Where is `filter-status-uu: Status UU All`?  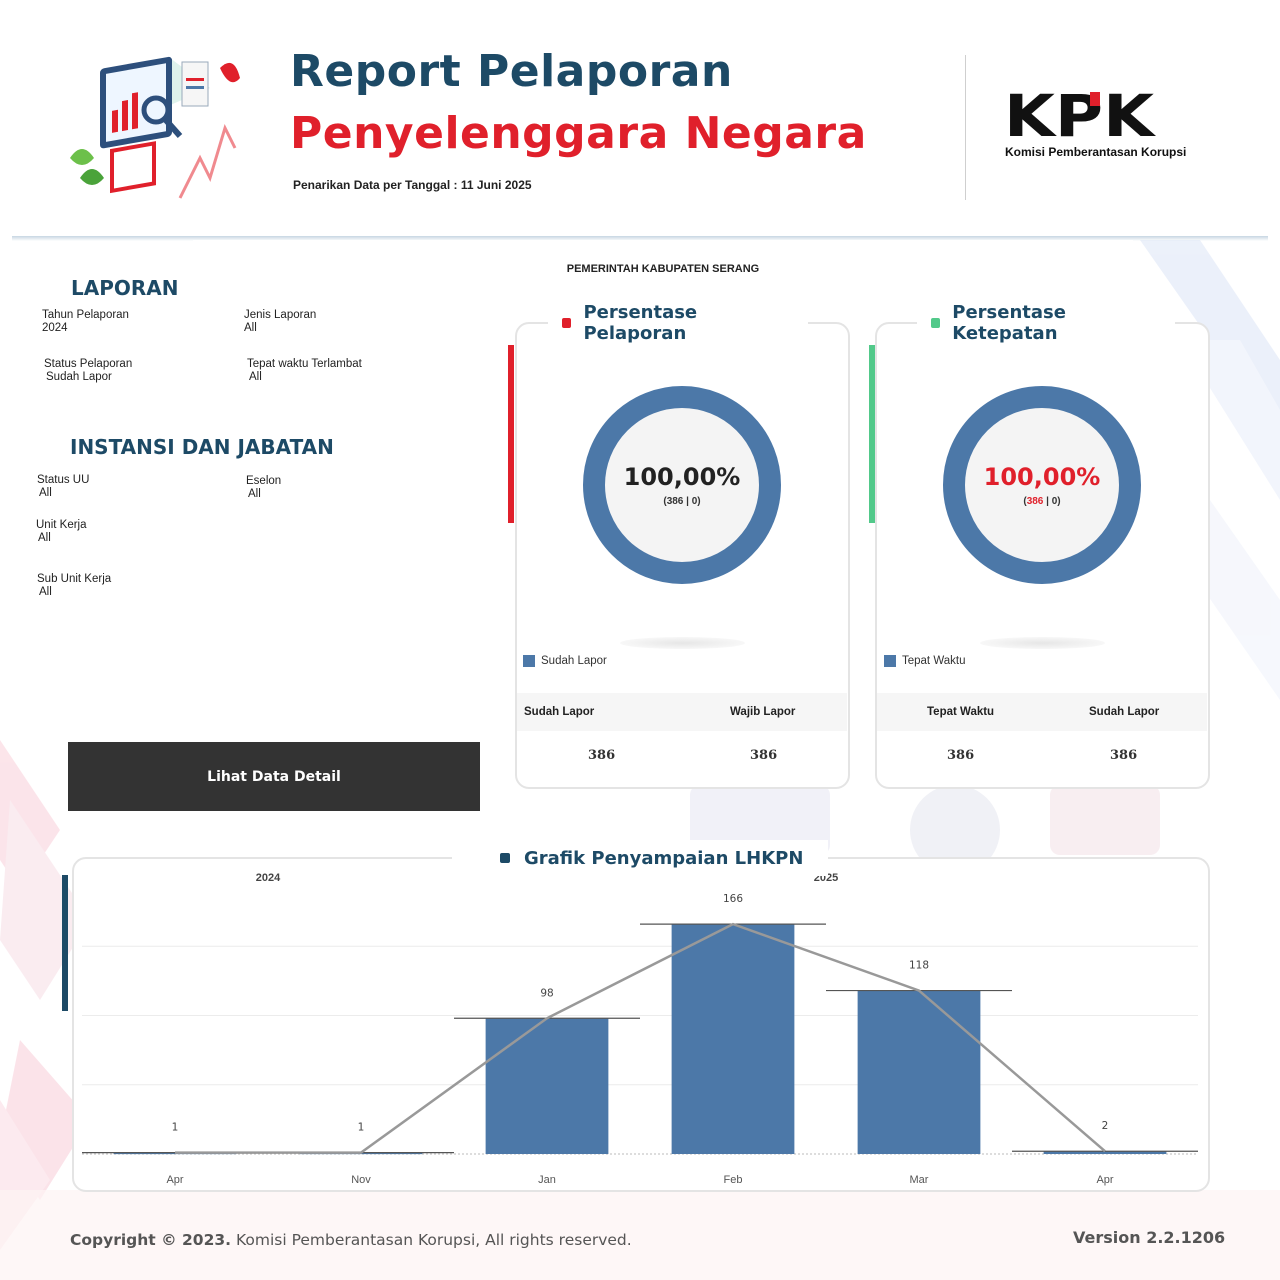
filter-status-uu: Status UU All is located at coordinates (63, 487).